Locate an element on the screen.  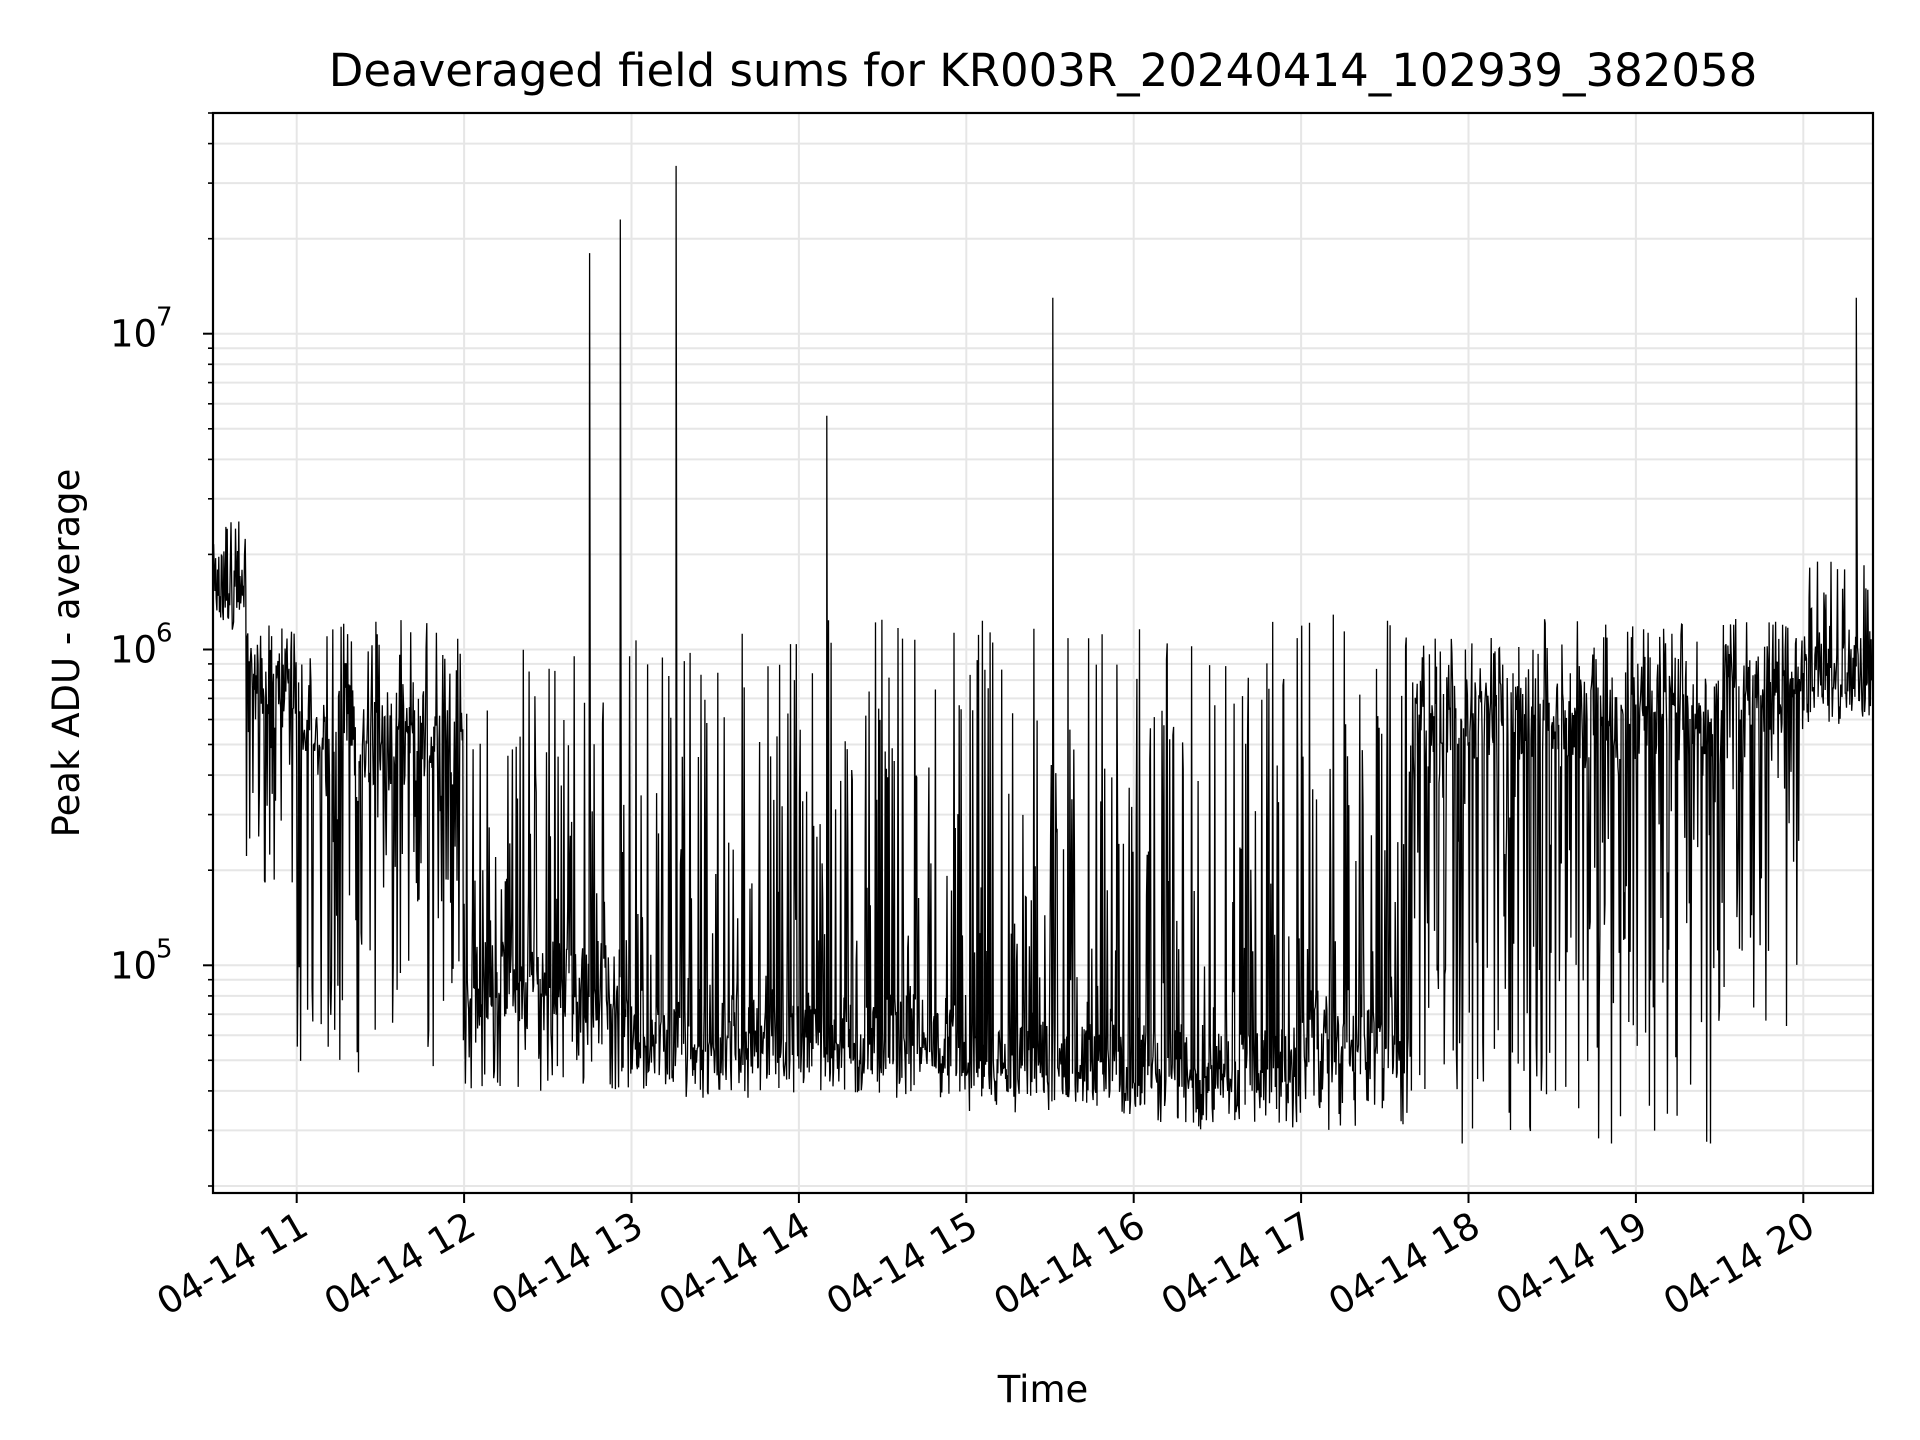
y-tick-exponent: 6 is located at coordinates (164, 634).